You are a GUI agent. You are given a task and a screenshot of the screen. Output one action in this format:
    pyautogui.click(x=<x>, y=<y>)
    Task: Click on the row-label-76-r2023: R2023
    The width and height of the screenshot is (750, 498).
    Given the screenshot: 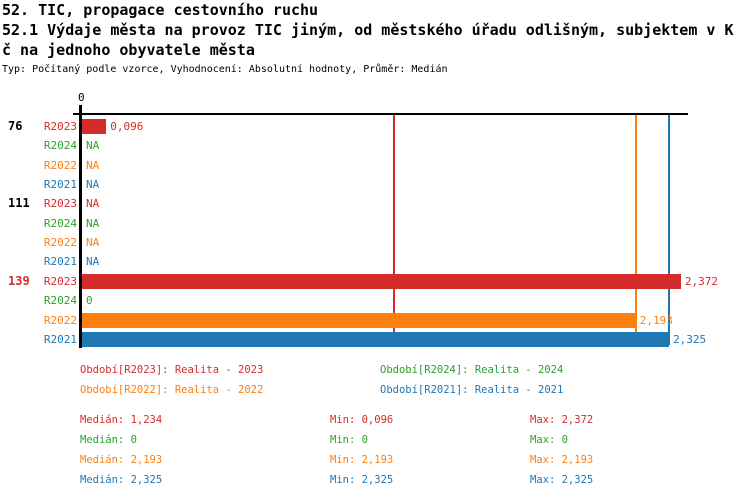 What is the action you would take?
    pyautogui.click(x=60, y=126)
    